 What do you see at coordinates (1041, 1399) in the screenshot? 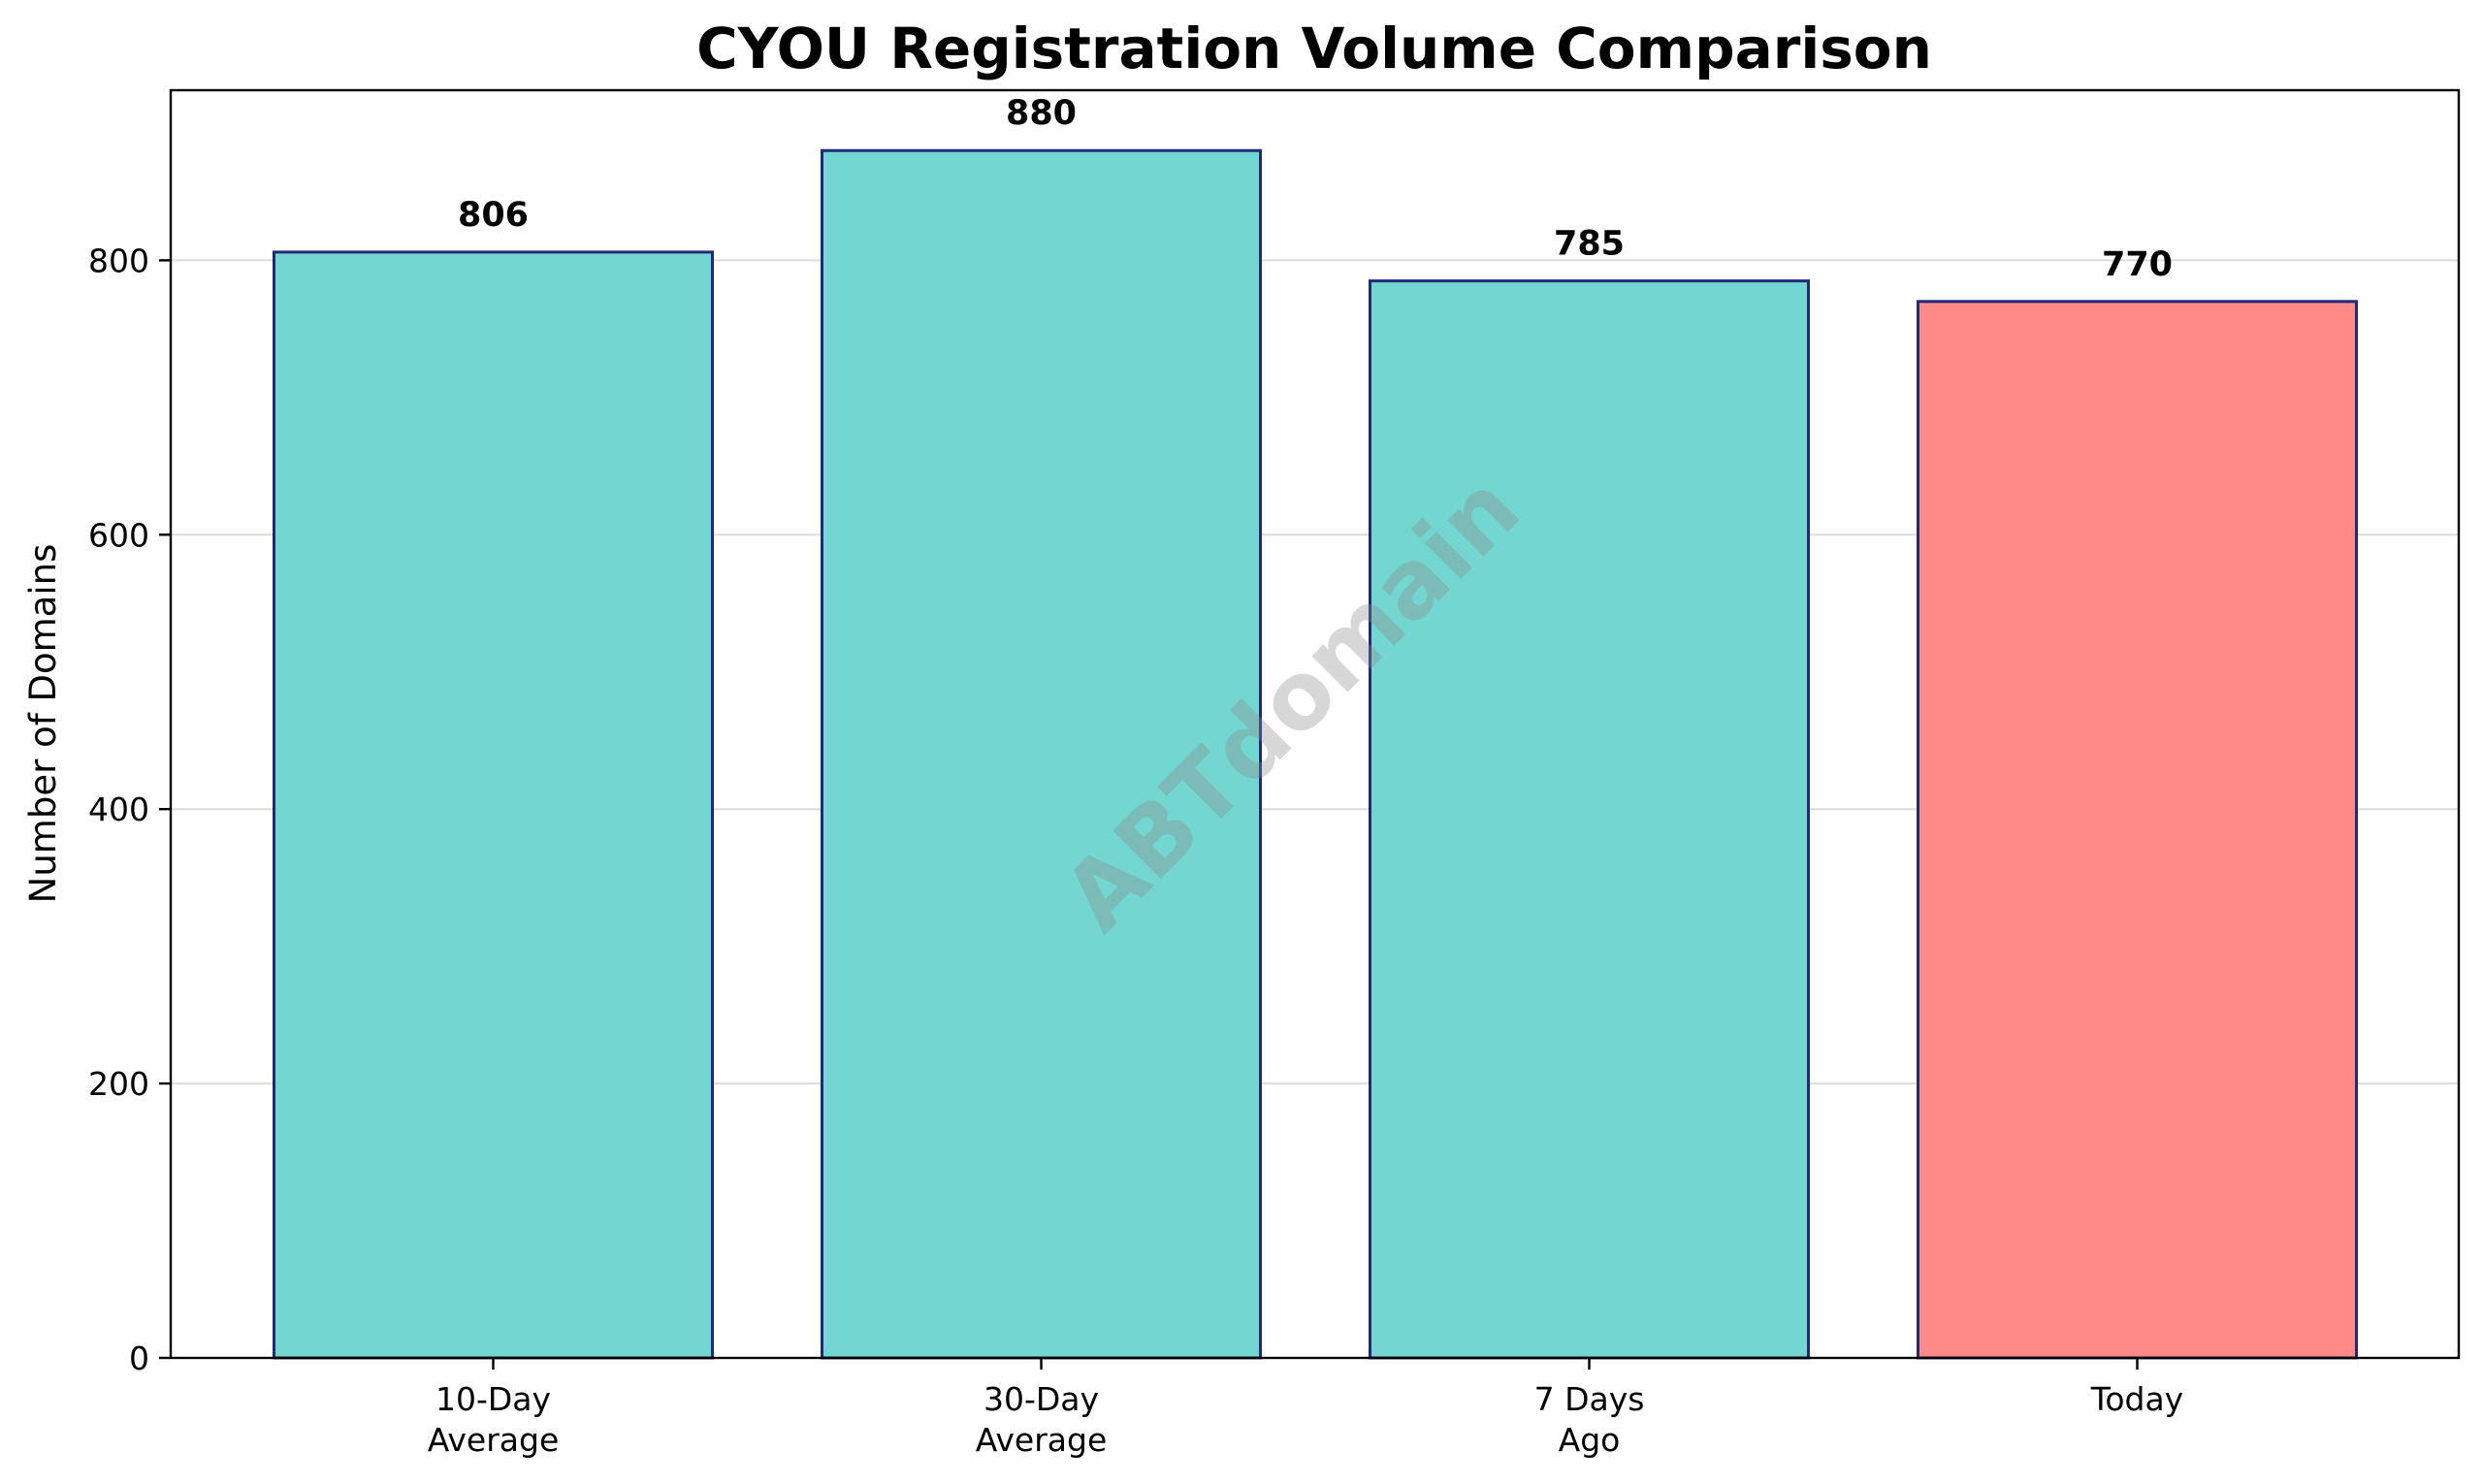
I see `x-tick-label-line: 30-Day` at bounding box center [1041, 1399].